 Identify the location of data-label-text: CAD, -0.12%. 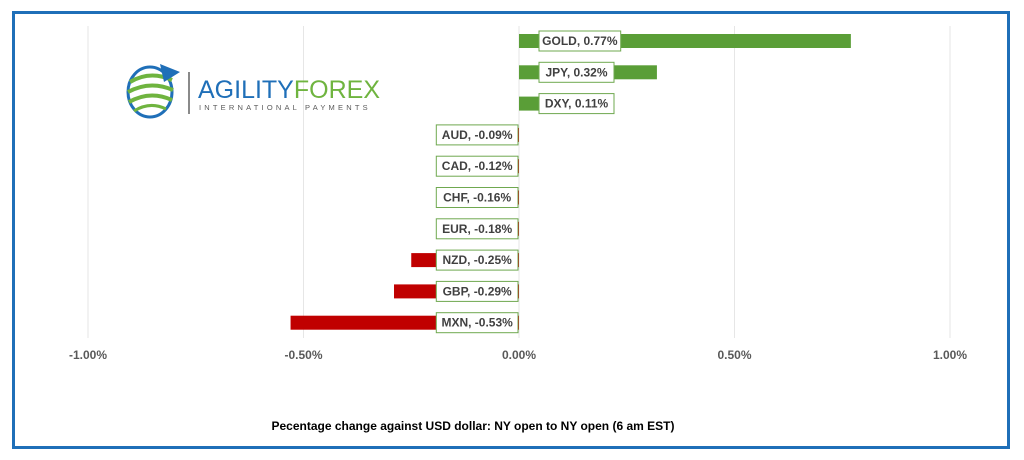
(477, 166).